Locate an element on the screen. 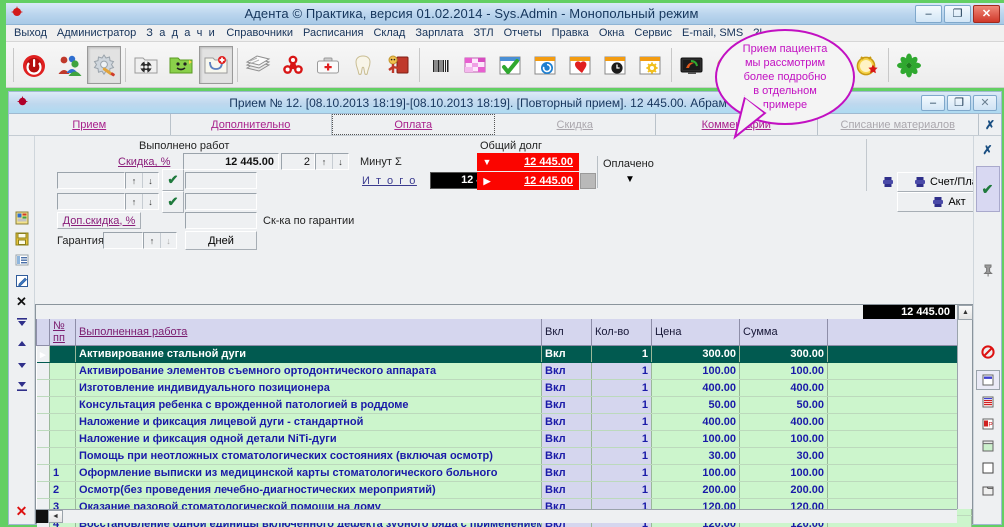 The image size is (1004, 527). last-record-icon is located at coordinates (22, 385).